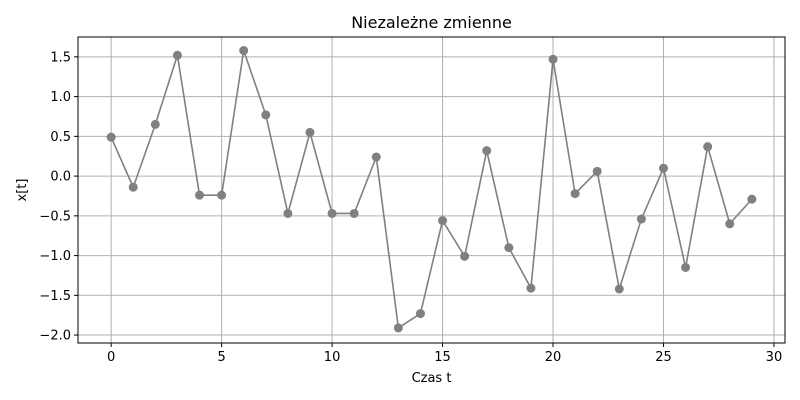  What do you see at coordinates (60, 137) in the screenshot?
I see `y-tick-label: 0.5` at bounding box center [60, 137].